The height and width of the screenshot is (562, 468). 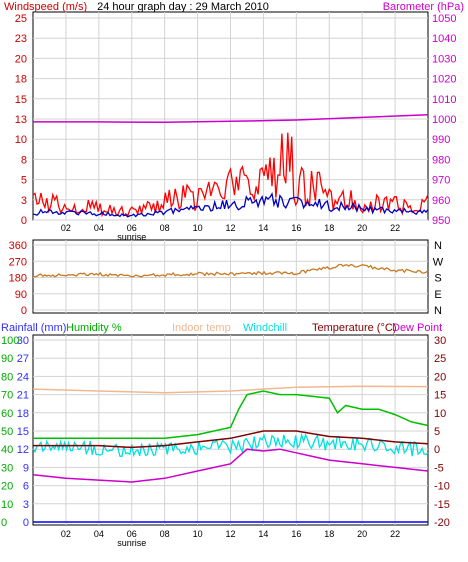 I want to click on left-tick-label: 25, so click(x=21, y=19).